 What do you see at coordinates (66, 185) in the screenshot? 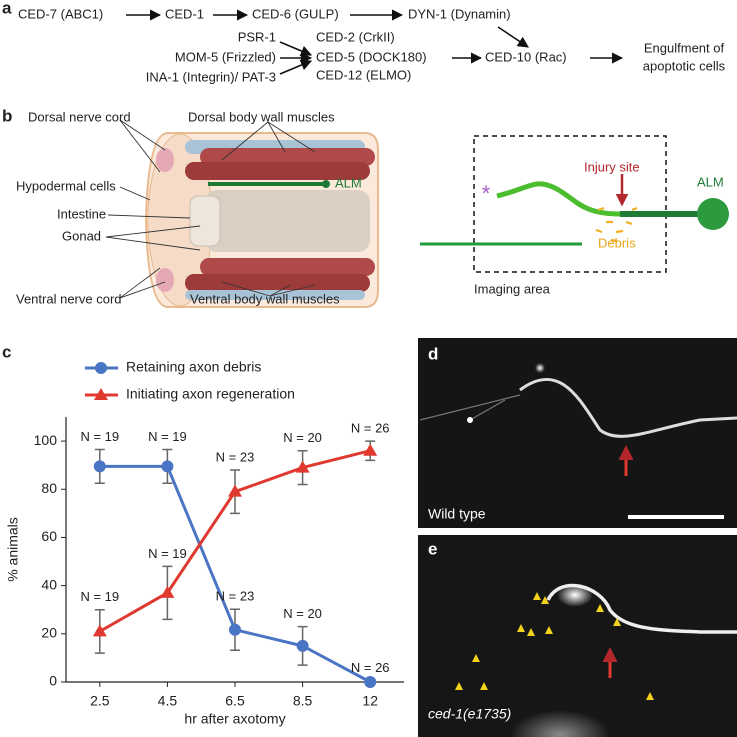
I see `anatomy-label: Hypodermal cells` at bounding box center [66, 185].